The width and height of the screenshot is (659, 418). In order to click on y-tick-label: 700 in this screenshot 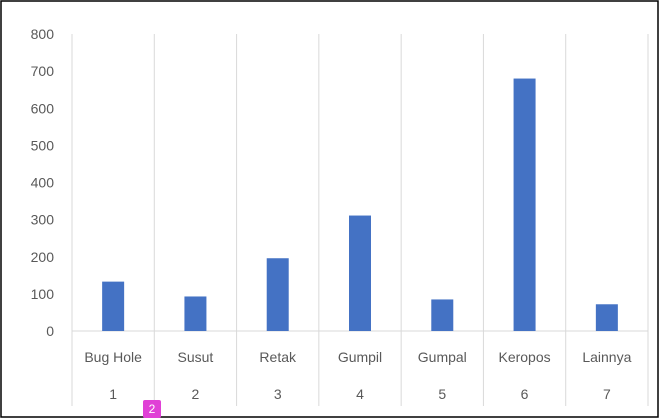, I will do `click(43, 71)`.